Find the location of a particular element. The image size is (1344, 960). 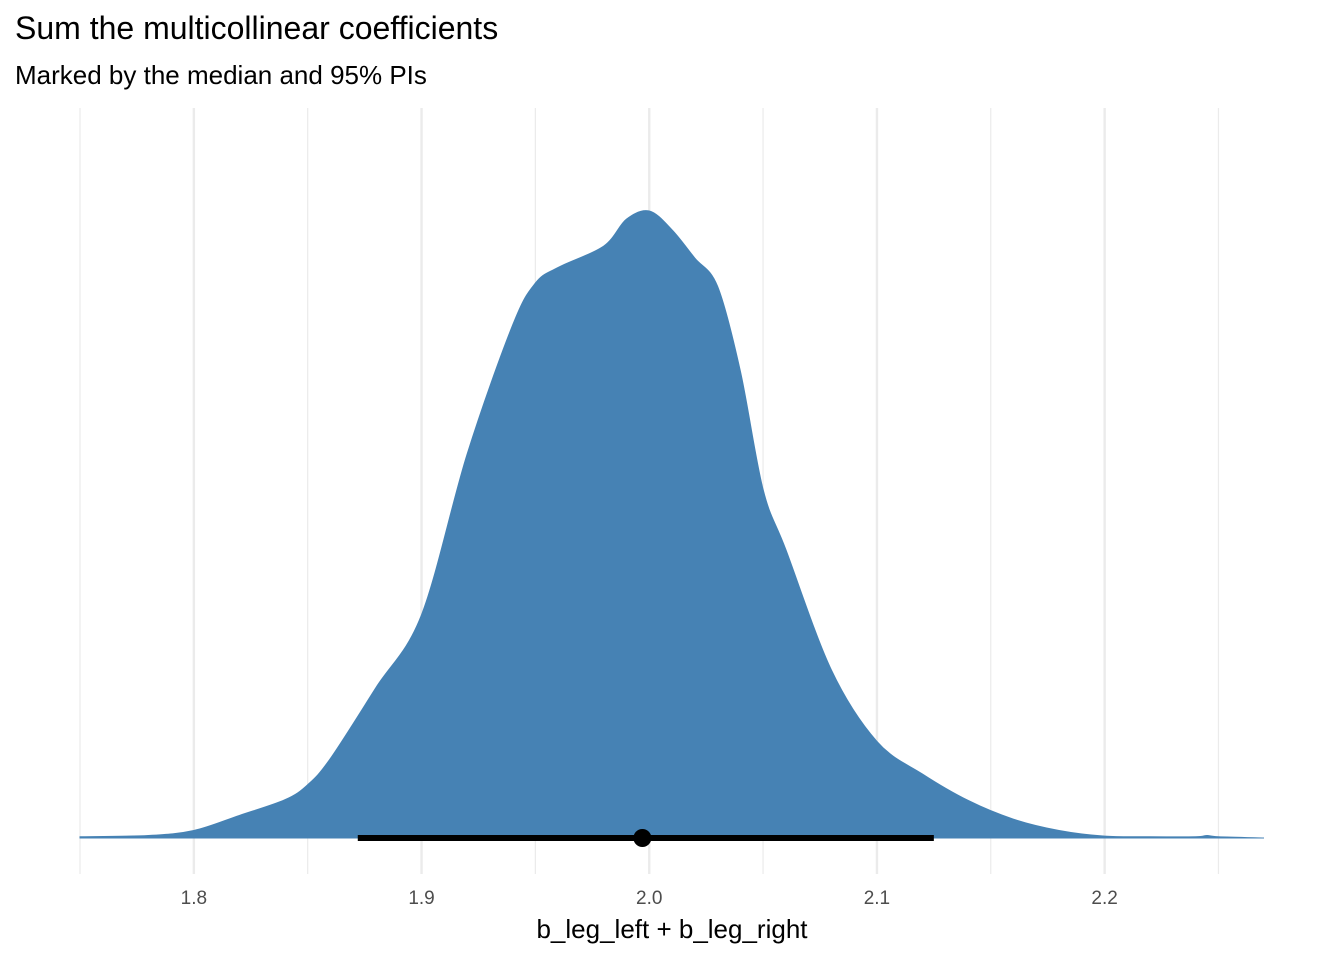

x-tick-label-4: 2.2 is located at coordinates (1104, 898).